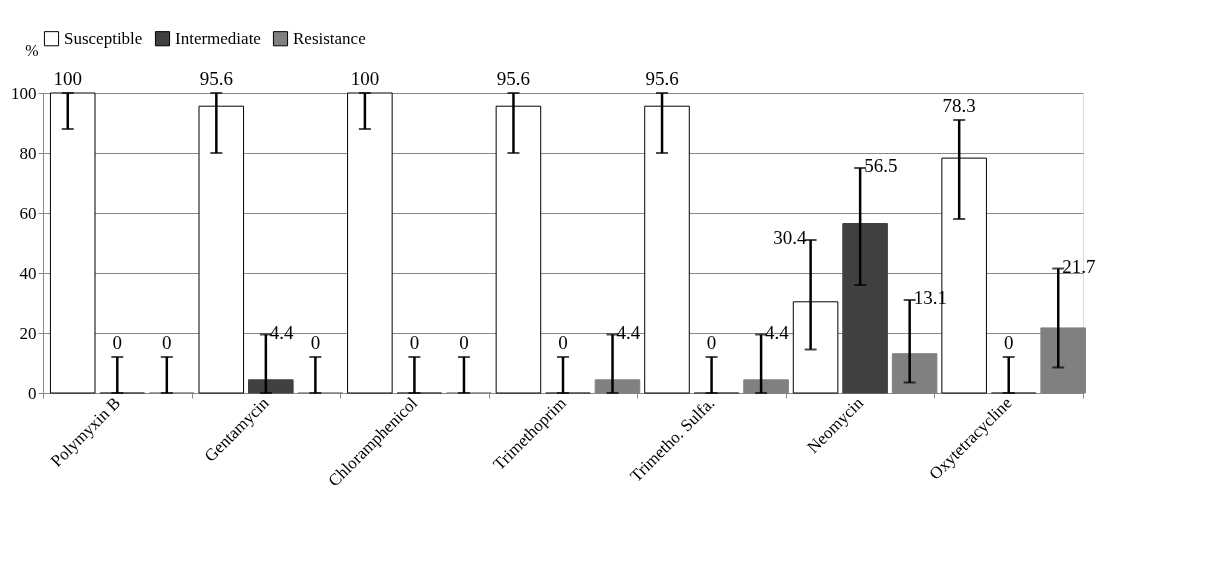 The height and width of the screenshot is (561, 1206). What do you see at coordinates (959, 105) in the screenshot?
I see `data-label: 78.3` at bounding box center [959, 105].